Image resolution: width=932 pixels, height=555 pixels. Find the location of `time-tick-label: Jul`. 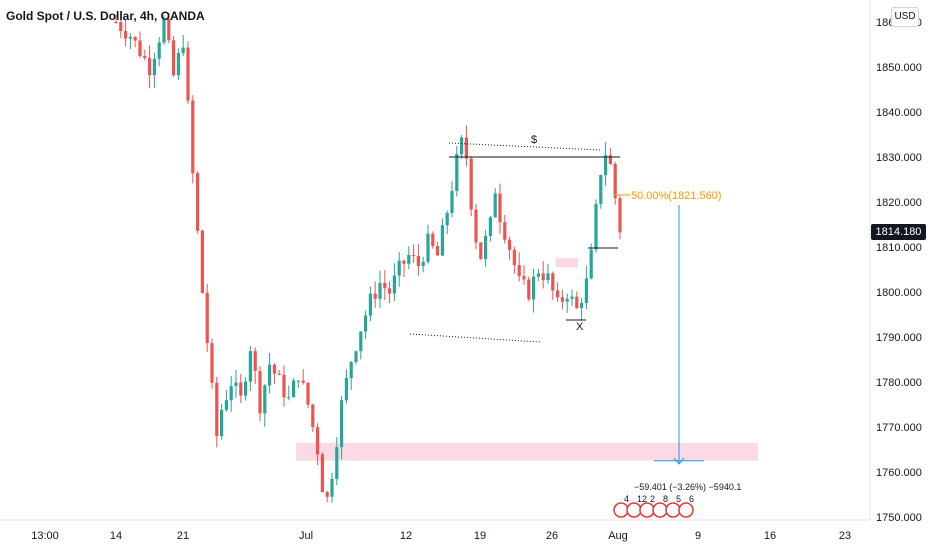

time-tick-label: Jul is located at coordinates (306, 536).